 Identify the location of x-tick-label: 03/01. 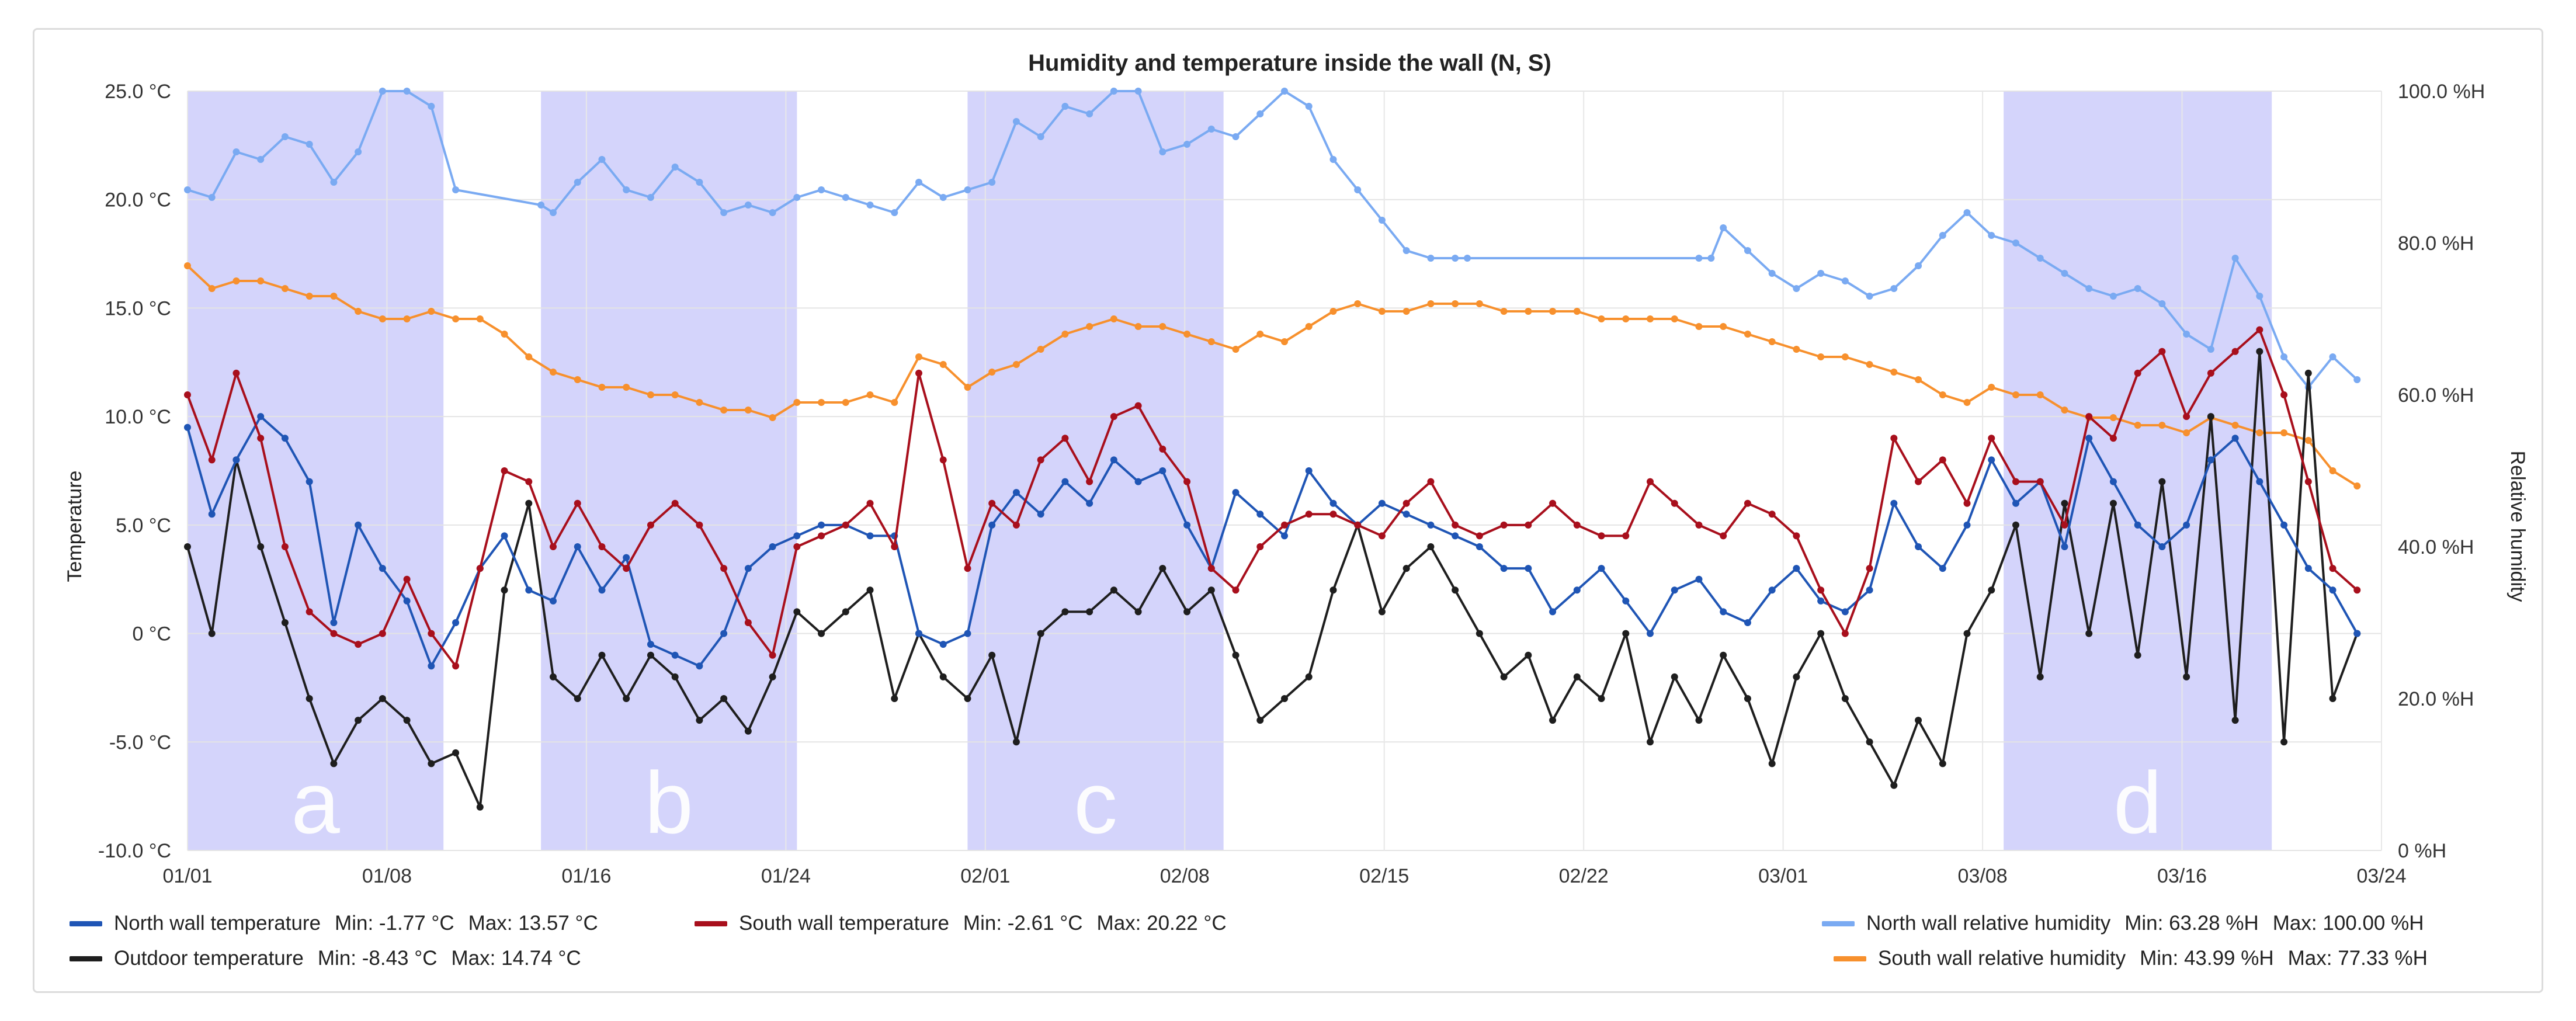
(1783, 876).